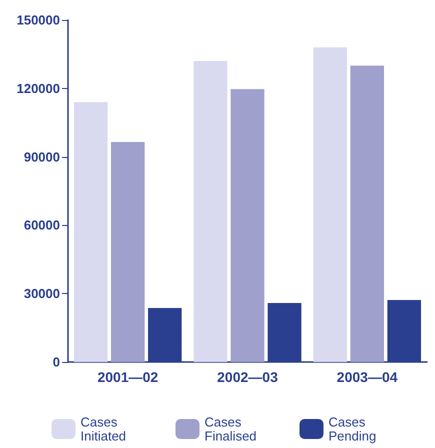 The image size is (435, 448). I want to click on y-tick-label: 0, so click(56, 362).